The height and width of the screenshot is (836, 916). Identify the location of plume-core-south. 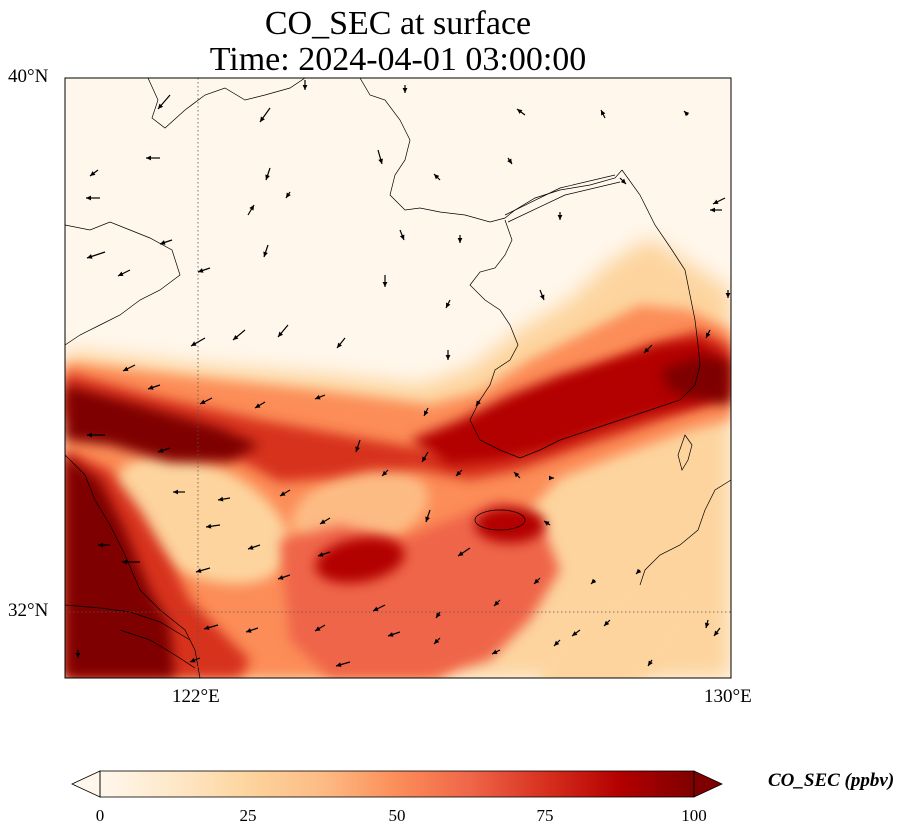
(360, 560).